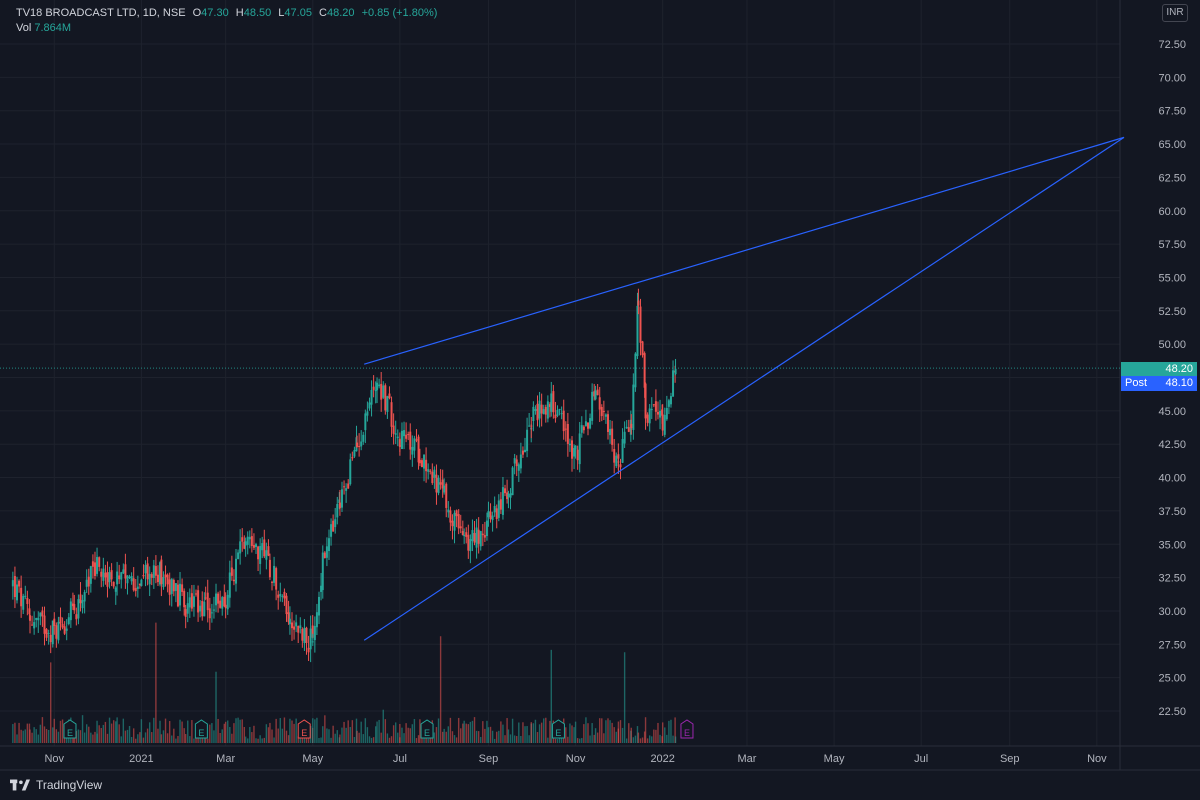 This screenshot has height=800, width=1200. Describe the element at coordinates (1097, 759) in the screenshot. I see `x-tick-label: Nov` at that location.